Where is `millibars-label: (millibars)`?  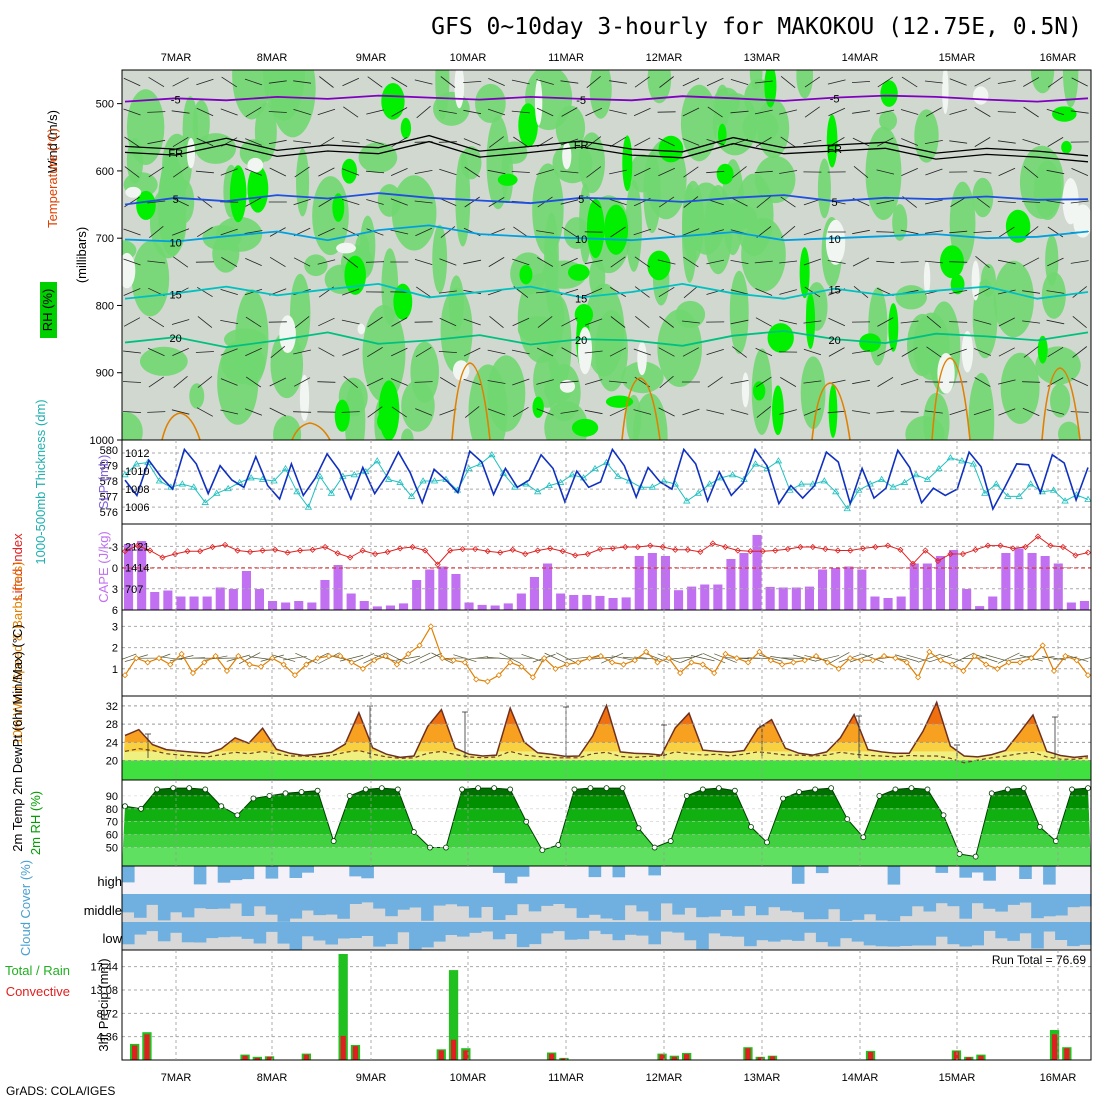 millibars-label: (millibars) is located at coordinates (81, 255).